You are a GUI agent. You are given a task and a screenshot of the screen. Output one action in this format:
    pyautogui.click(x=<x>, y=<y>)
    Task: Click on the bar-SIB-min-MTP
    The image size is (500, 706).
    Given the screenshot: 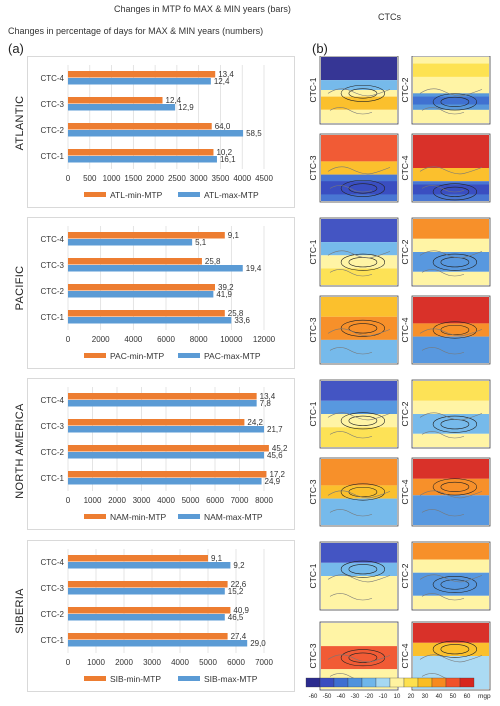 What is the action you would take?
    pyautogui.click(x=148, y=636)
    